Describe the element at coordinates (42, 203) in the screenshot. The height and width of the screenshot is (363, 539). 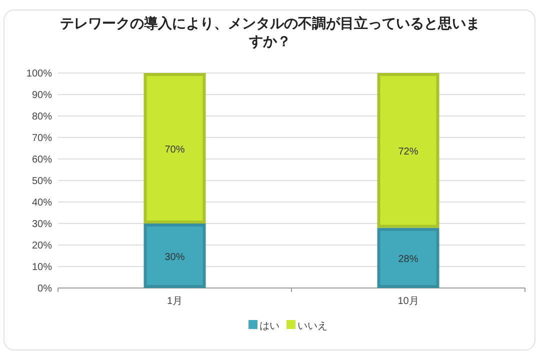
I see `y-tick-label: 40%` at that location.